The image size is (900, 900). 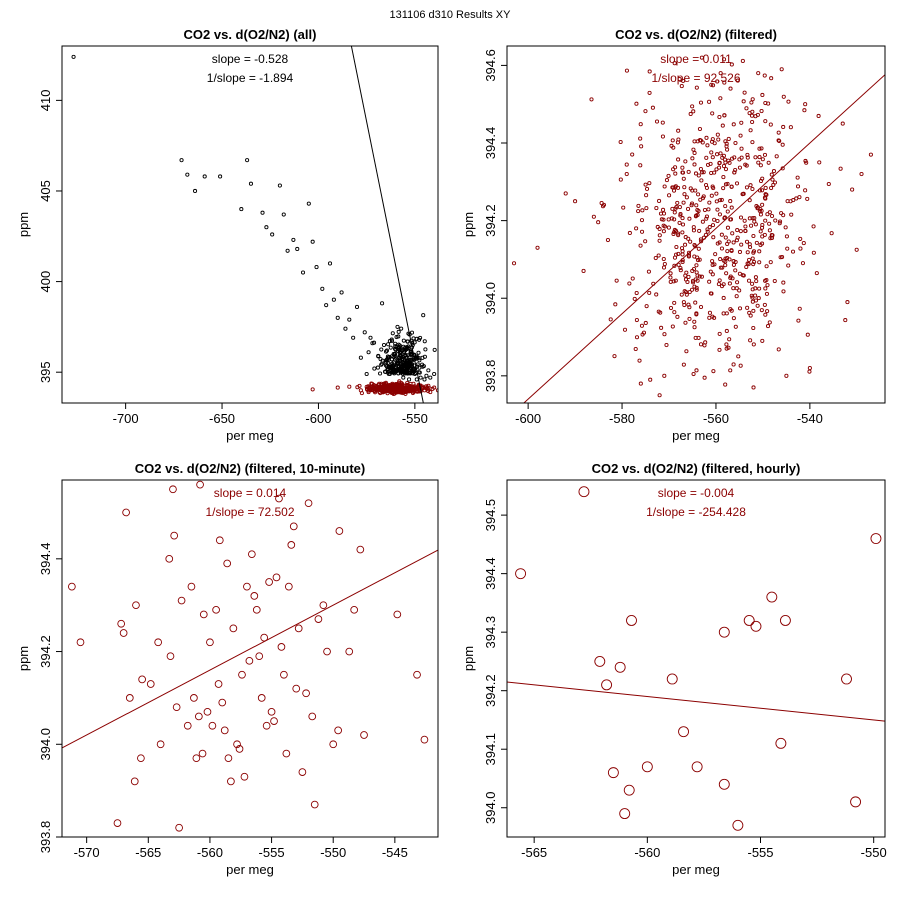 I want to click on x-tick-label: -700, so click(x=126, y=418).